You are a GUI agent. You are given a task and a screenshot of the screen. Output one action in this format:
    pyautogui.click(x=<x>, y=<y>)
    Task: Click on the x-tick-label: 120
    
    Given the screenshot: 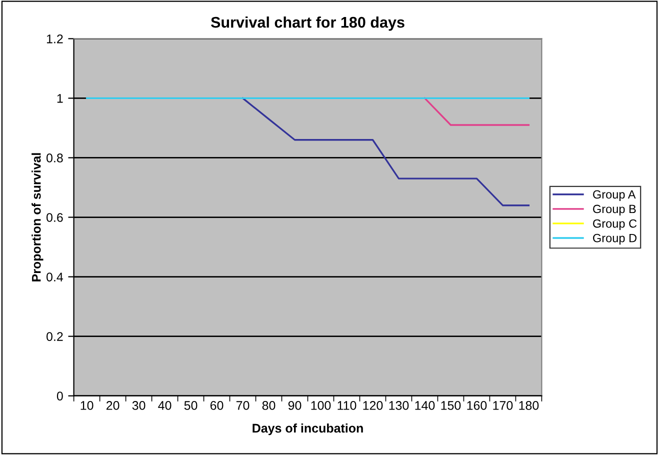 What is the action you would take?
    pyautogui.click(x=373, y=405)
    